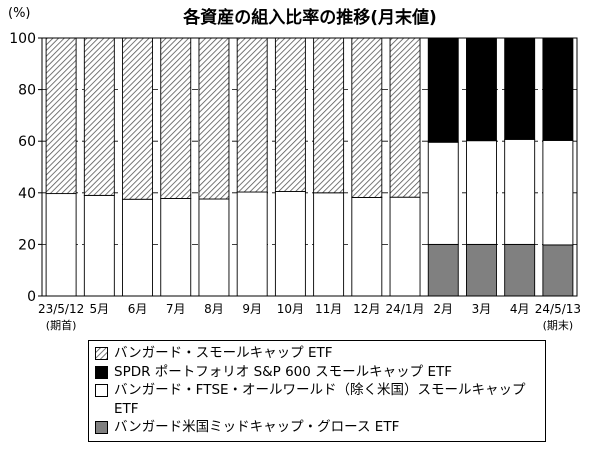 The height and width of the screenshot is (456, 595). What do you see at coordinates (283, 371) in the screenshot?
I see `legend-label: SPDR ポートフォリオ S&P 600 スモールキャップ ETF` at bounding box center [283, 371].